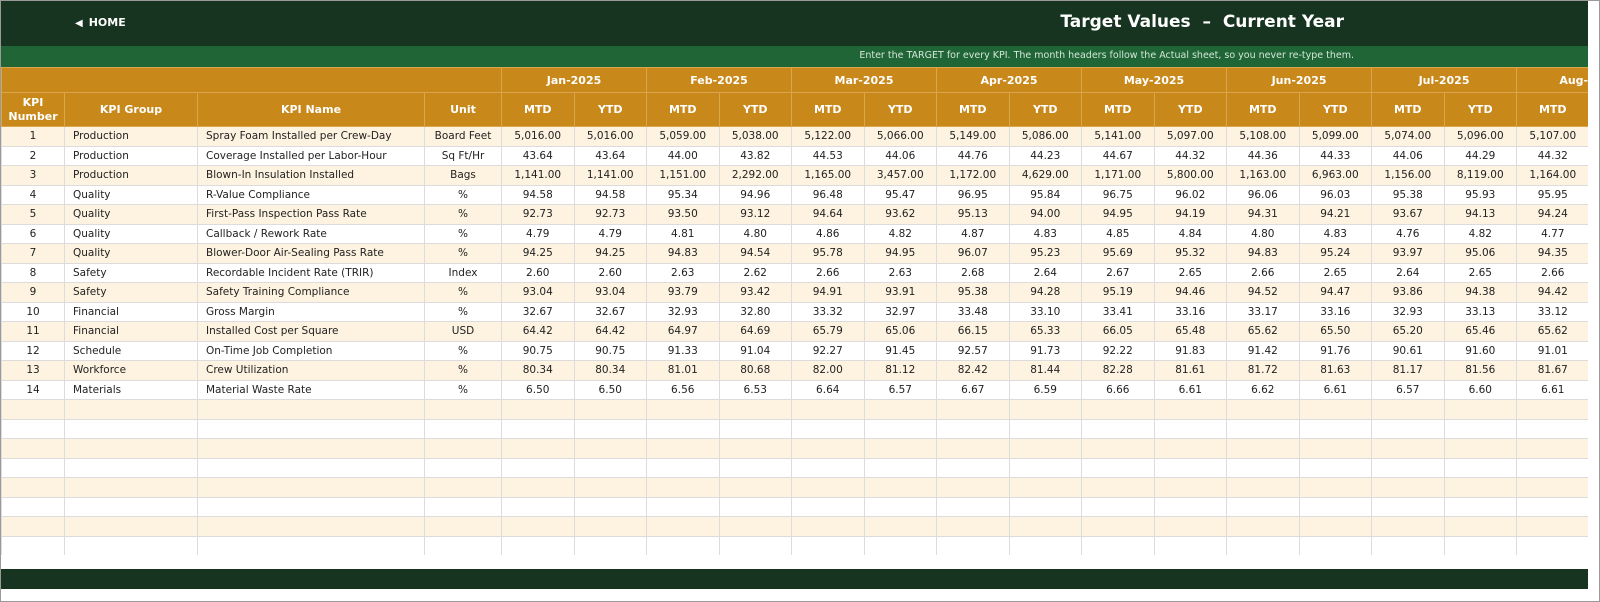 The image size is (1600, 602). Describe the element at coordinates (755, 253) in the screenshot. I see `cell: 94.54` at that location.